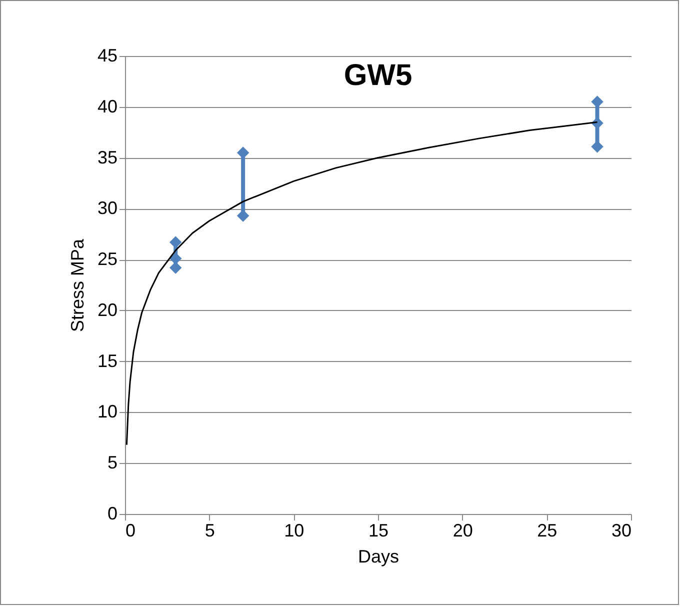  Describe the element at coordinates (112, 514) in the screenshot. I see `y-tick-label: 0` at that location.